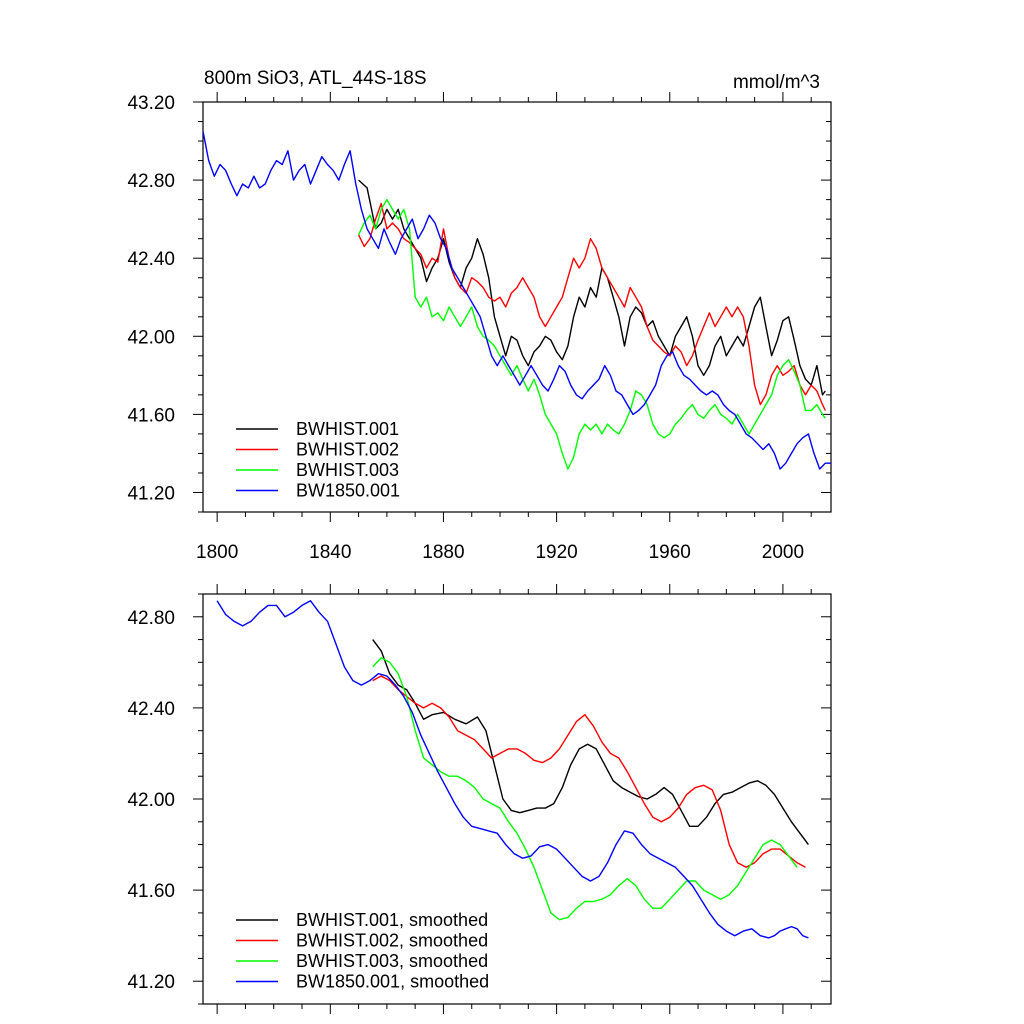 This screenshot has width=1024, height=1024. Describe the element at coordinates (347, 470) in the screenshot. I see `legend-label: BWHIST.003` at that location.